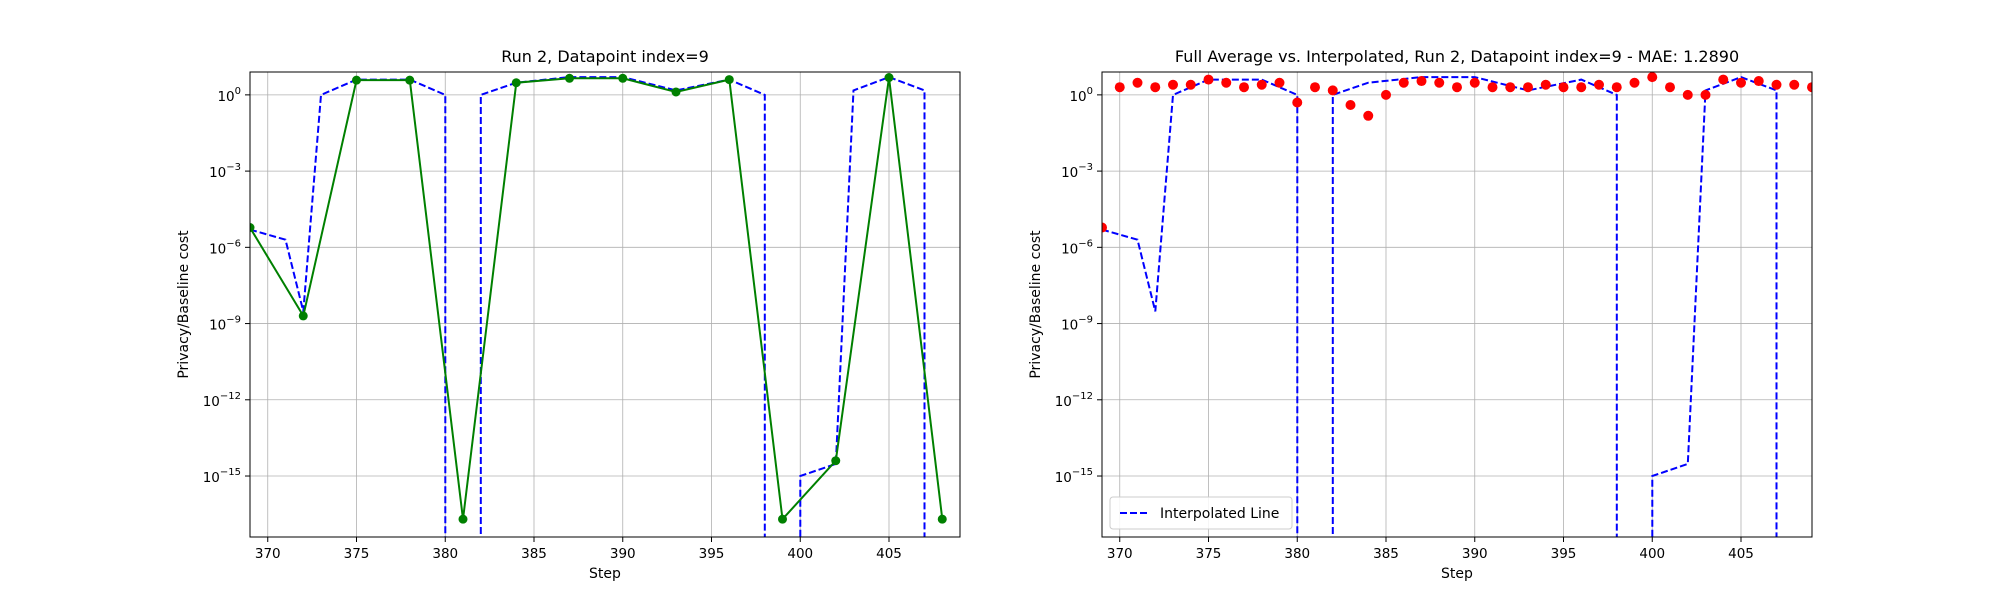 The height and width of the screenshot is (600, 2000). What do you see at coordinates (1219, 514) in the screenshot?
I see `legend-label: Interpolated Line` at bounding box center [1219, 514].